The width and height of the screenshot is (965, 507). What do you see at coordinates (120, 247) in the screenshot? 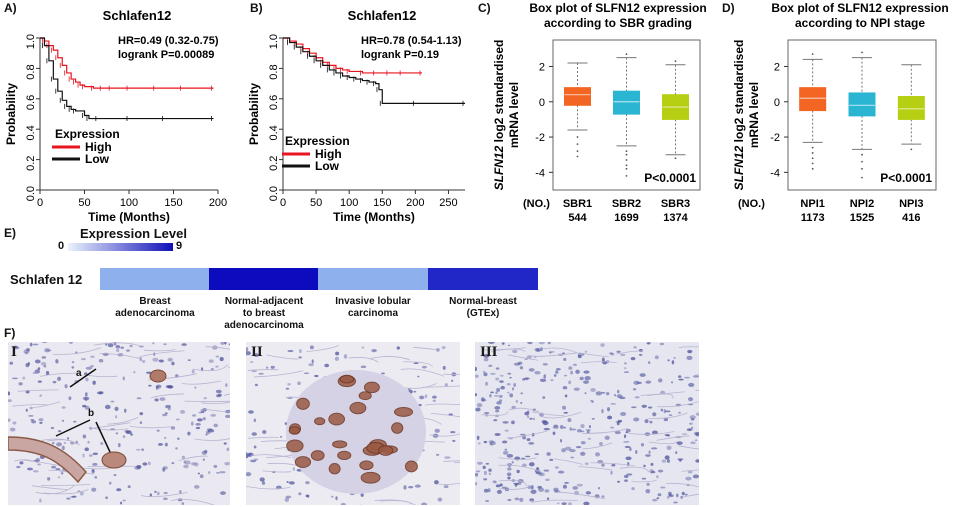
I see `heatmap-scale-bar` at bounding box center [120, 247].